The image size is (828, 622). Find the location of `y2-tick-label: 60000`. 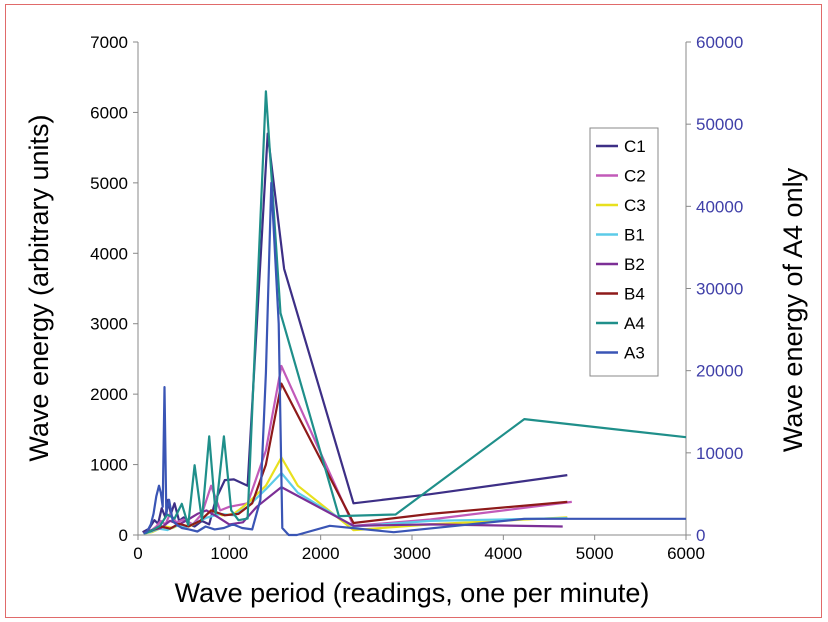

y2-tick-label: 60000 is located at coordinates (719, 42).